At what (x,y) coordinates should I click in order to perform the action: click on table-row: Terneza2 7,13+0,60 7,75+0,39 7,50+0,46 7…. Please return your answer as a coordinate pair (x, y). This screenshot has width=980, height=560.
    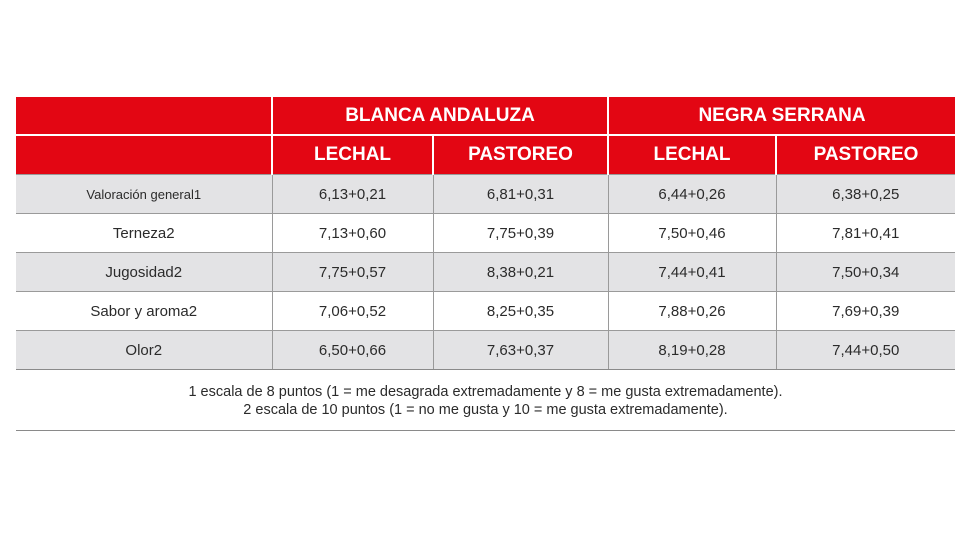
    Looking at the image, I should click on (486, 233).